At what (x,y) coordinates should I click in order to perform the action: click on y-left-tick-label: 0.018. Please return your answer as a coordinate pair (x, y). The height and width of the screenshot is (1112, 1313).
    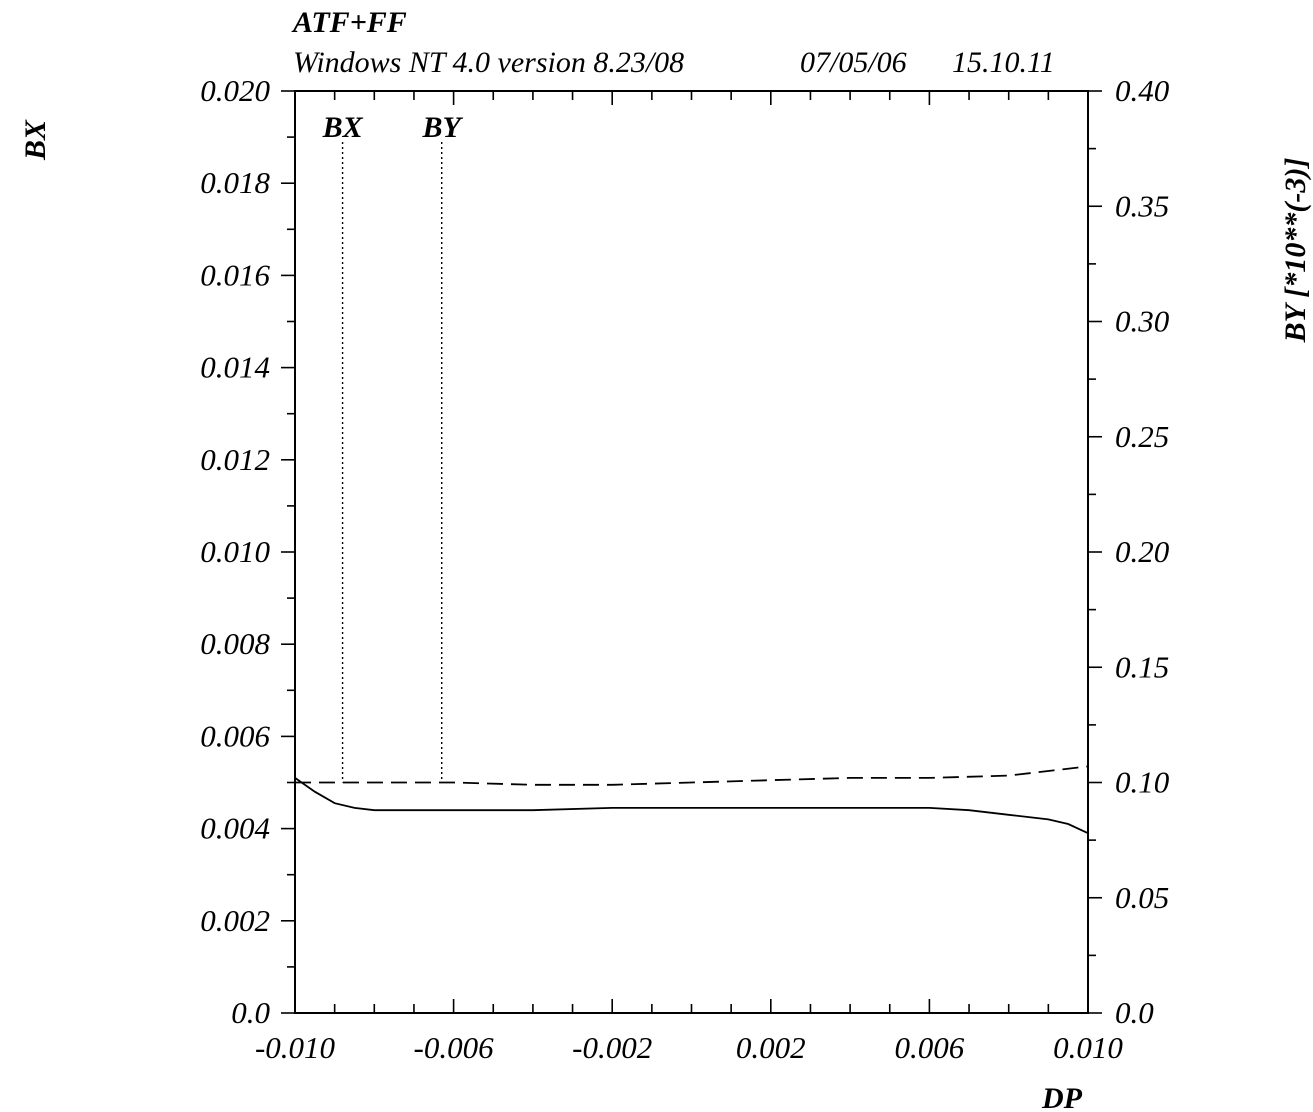
    Looking at the image, I should click on (235, 182).